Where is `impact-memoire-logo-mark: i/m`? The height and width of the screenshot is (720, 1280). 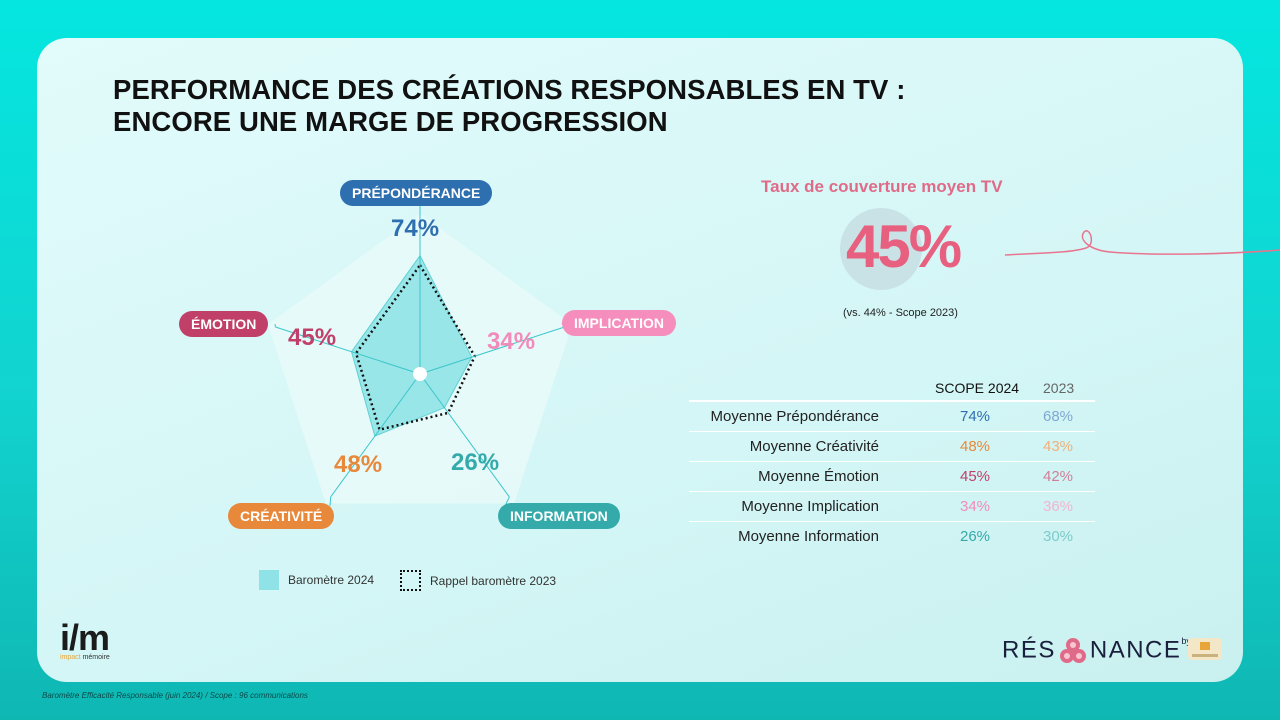 impact-memoire-logo-mark: i/m is located at coordinates (85, 637).